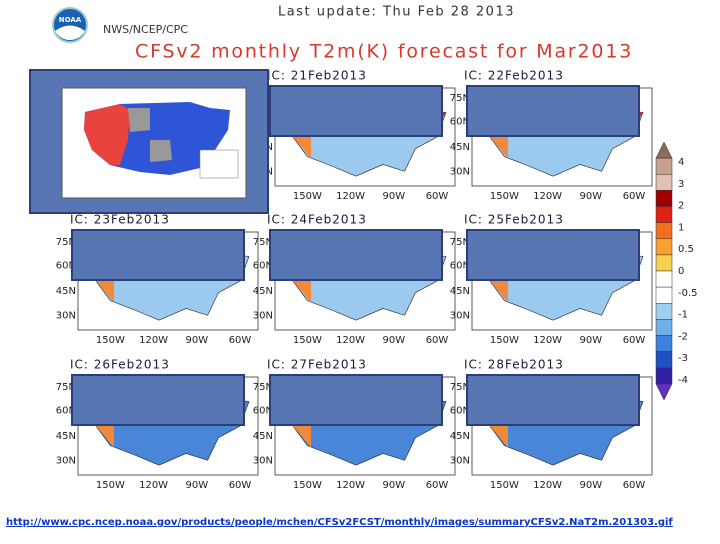 This screenshot has height=544, width=720. What do you see at coordinates (145, 29) in the screenshot?
I see `agency: NWS/NCEP/CPC` at bounding box center [145, 29].